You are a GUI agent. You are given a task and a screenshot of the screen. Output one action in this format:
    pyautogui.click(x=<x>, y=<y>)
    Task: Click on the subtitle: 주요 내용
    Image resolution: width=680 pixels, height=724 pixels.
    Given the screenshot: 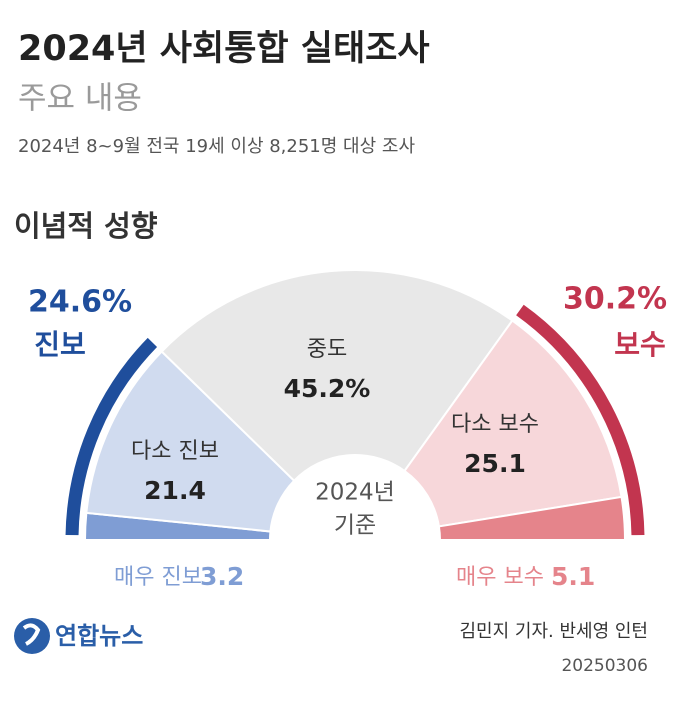 What is the action you would take?
    pyautogui.click(x=80, y=99)
    